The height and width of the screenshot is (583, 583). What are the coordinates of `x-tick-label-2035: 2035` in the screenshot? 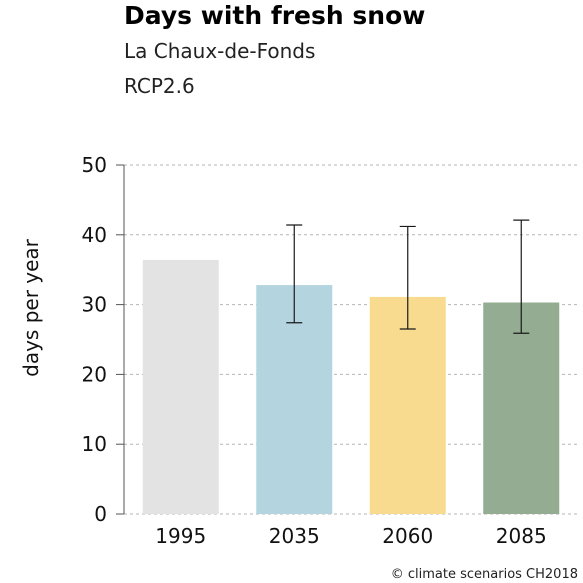 It's located at (294, 536).